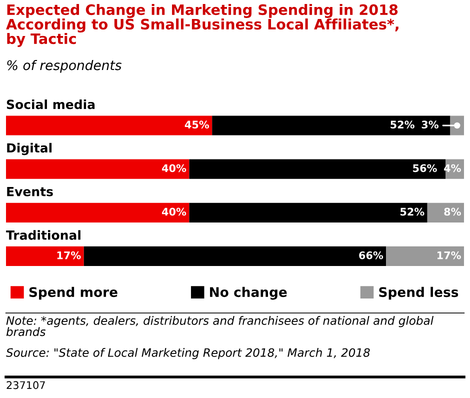  I want to click on chart-subtitle: % of respondents, so click(64, 66).